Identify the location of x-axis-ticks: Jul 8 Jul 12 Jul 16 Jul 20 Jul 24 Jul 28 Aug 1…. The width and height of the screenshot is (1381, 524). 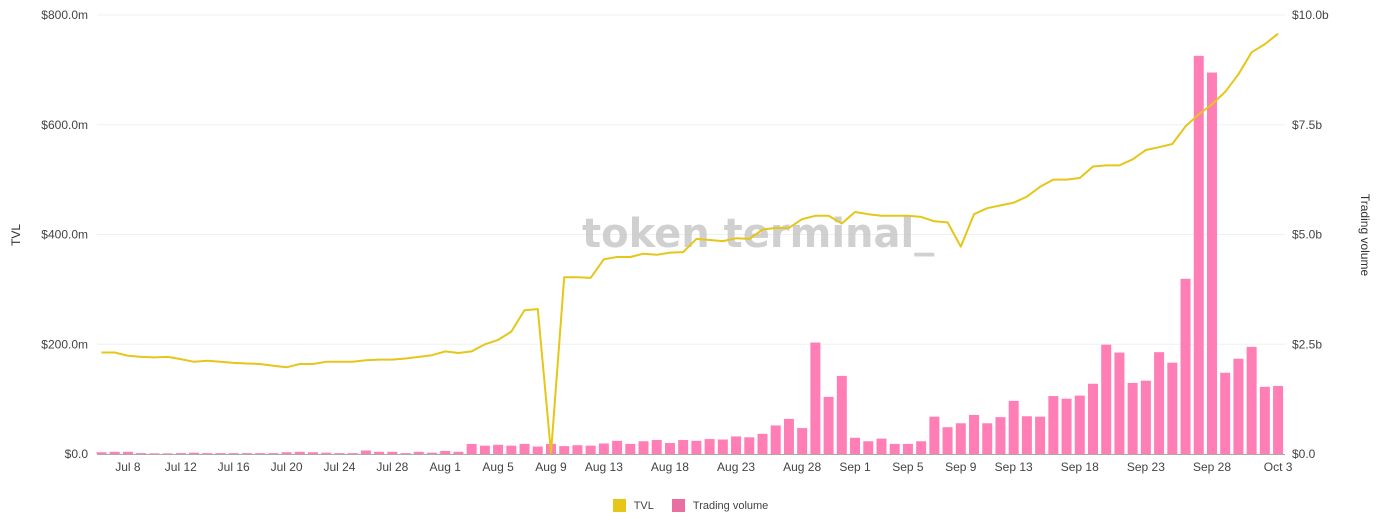
(703, 467).